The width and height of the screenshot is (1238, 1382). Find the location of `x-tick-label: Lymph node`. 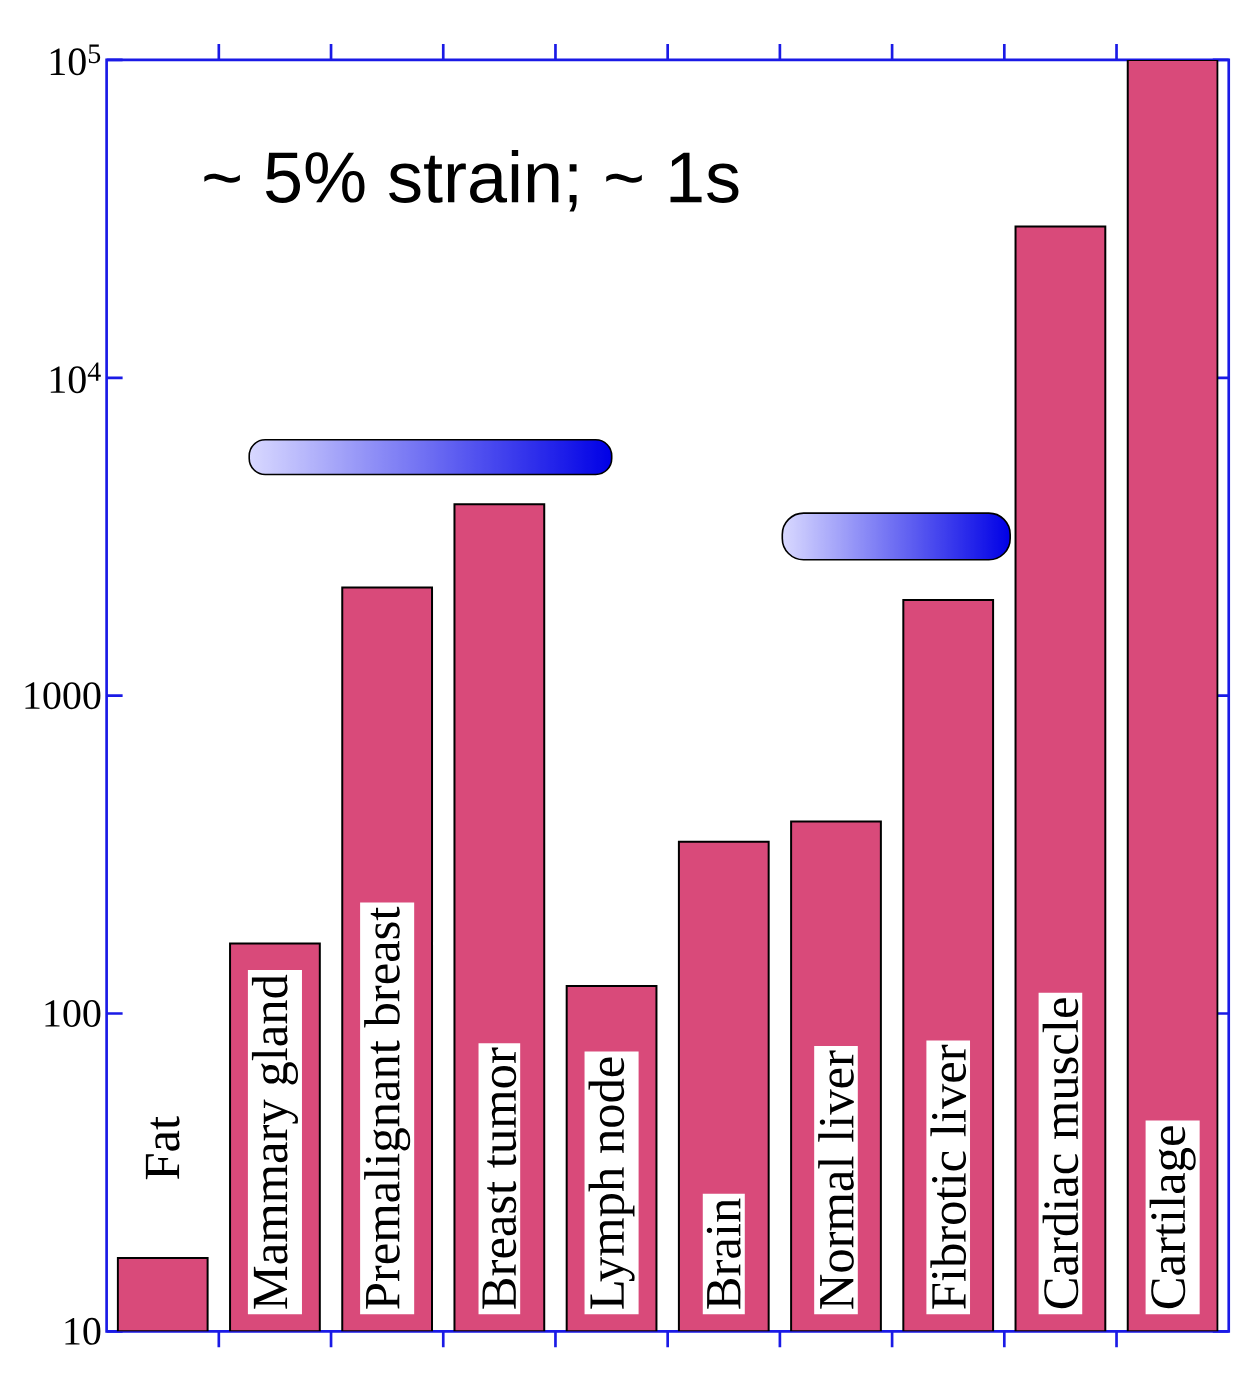

x-tick-label: Lymph node is located at coordinates (611, 1183).